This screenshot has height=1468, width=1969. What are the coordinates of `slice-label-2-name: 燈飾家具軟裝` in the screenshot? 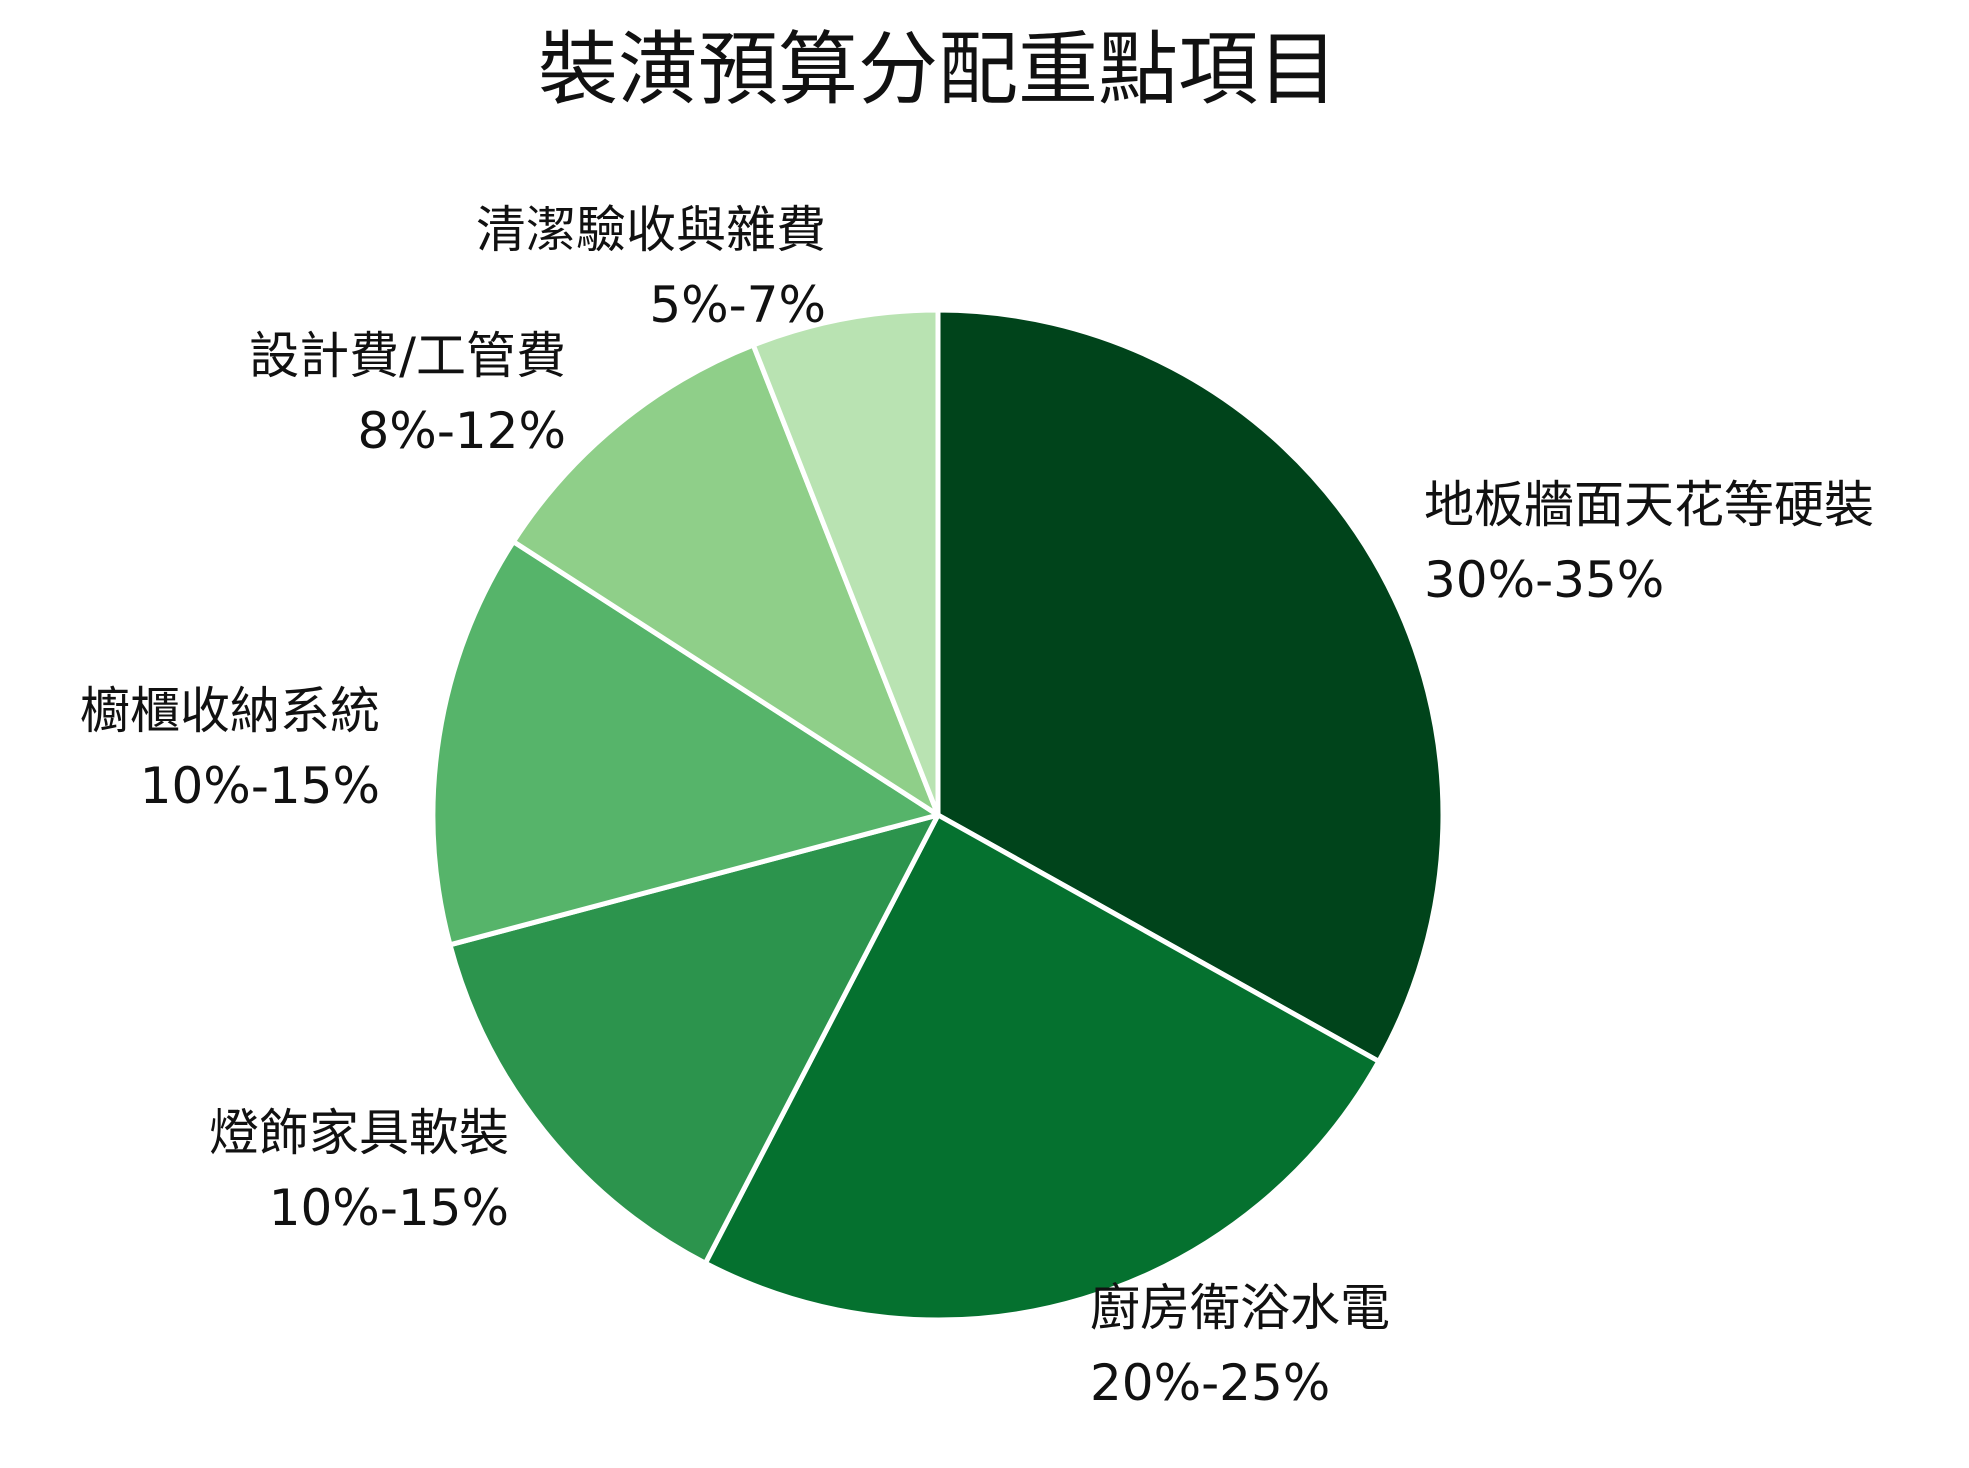 It's located at (359, 1133).